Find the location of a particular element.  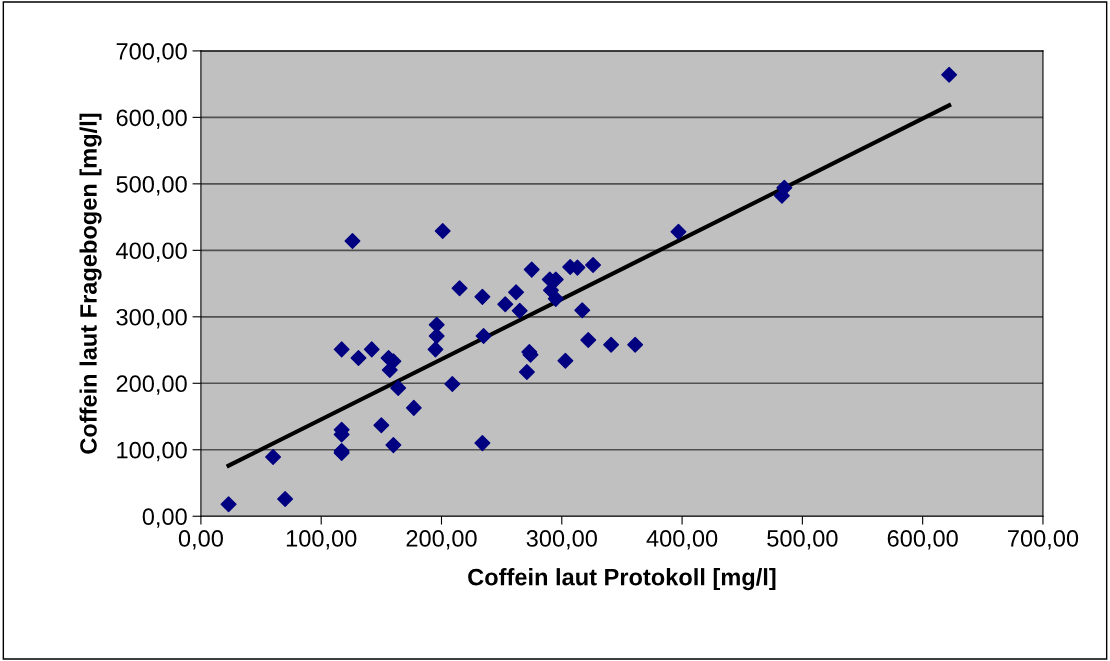

x-tick-label: 400,00 is located at coordinates (682, 540).